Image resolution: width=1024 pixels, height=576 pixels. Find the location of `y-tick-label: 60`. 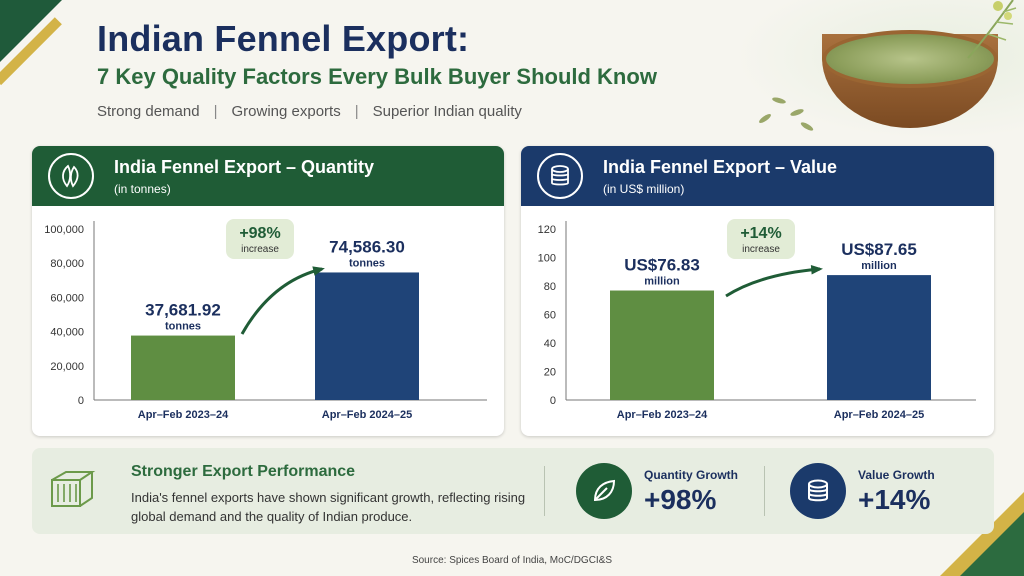

y-tick-label: 60 is located at coordinates (550, 316).